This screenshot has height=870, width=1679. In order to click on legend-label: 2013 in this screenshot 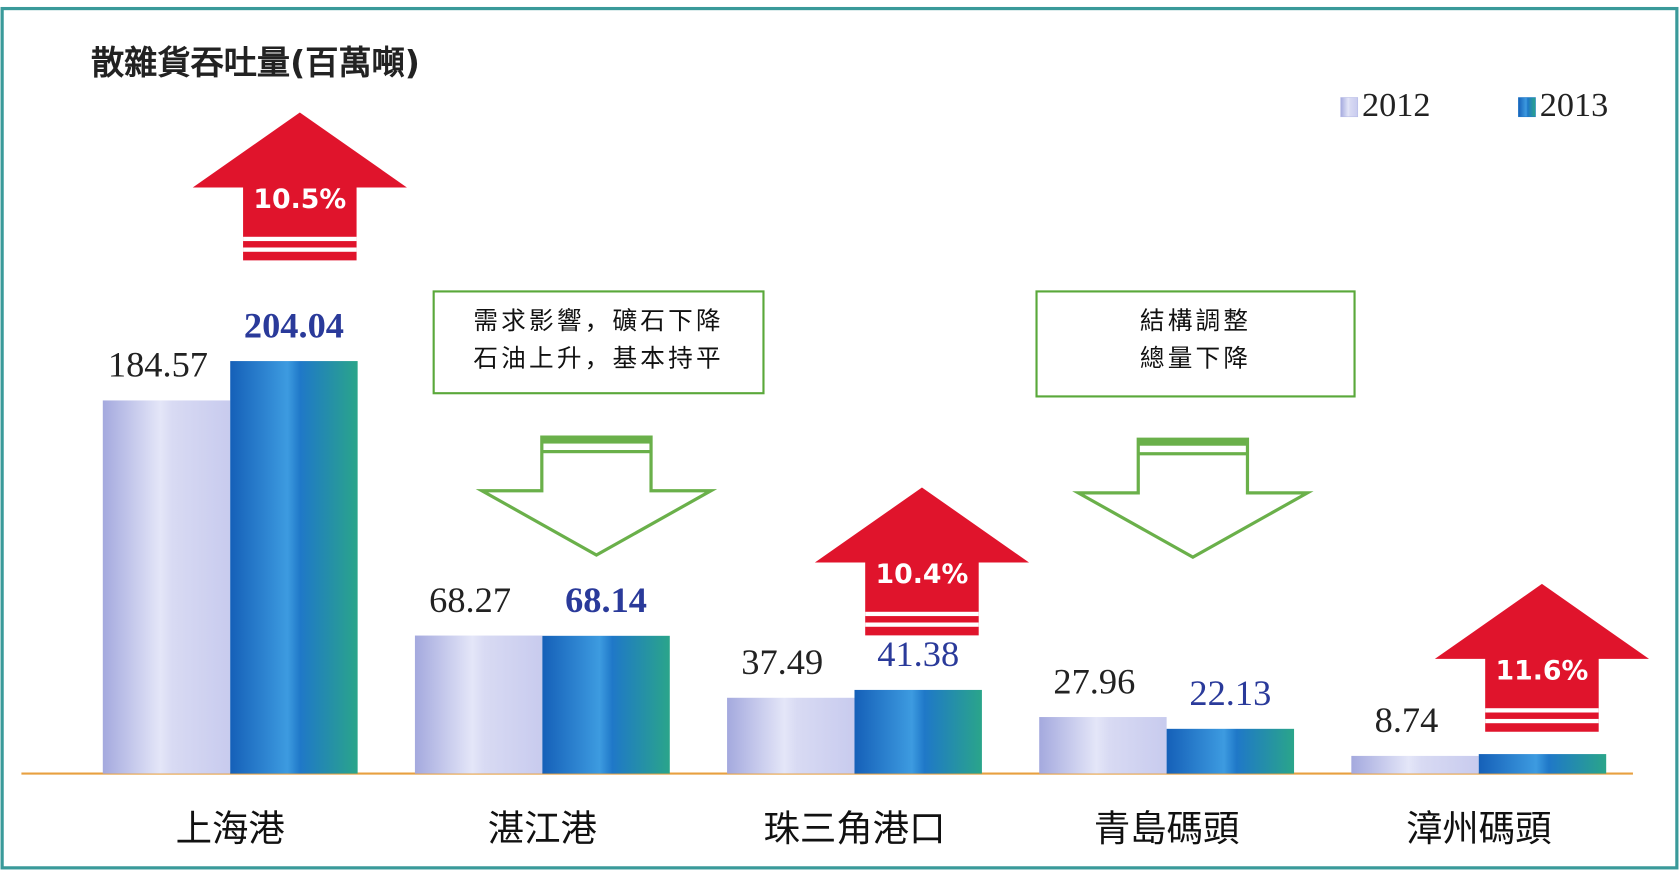, I will do `click(1574, 105)`.